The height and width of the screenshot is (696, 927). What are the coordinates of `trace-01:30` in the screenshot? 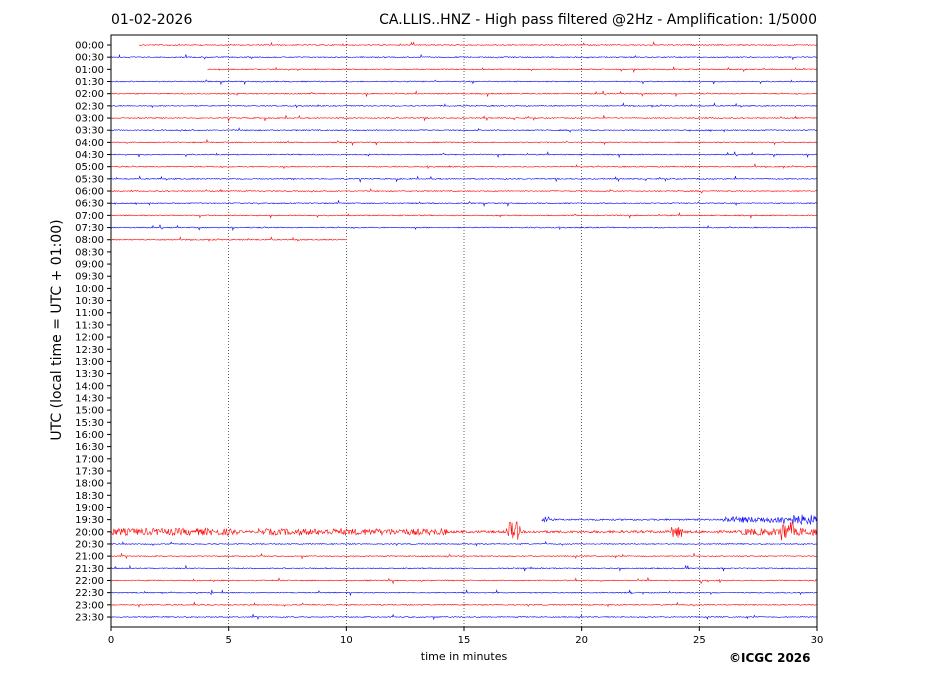 It's located at (463, 82).